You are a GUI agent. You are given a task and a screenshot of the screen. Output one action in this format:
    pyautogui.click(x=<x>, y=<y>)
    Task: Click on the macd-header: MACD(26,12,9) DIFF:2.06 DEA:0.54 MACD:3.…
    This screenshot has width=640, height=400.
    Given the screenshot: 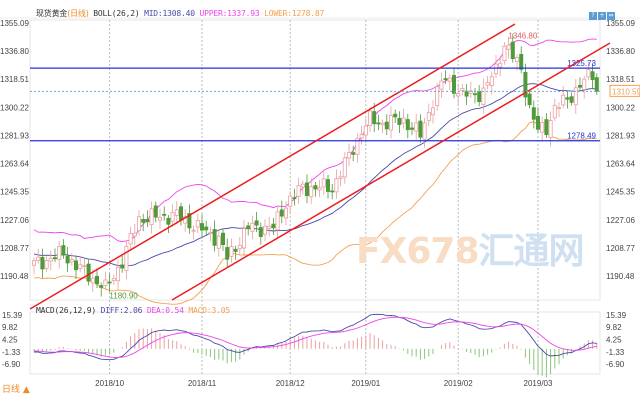 What is the action you would take?
    pyautogui.click(x=133, y=310)
    